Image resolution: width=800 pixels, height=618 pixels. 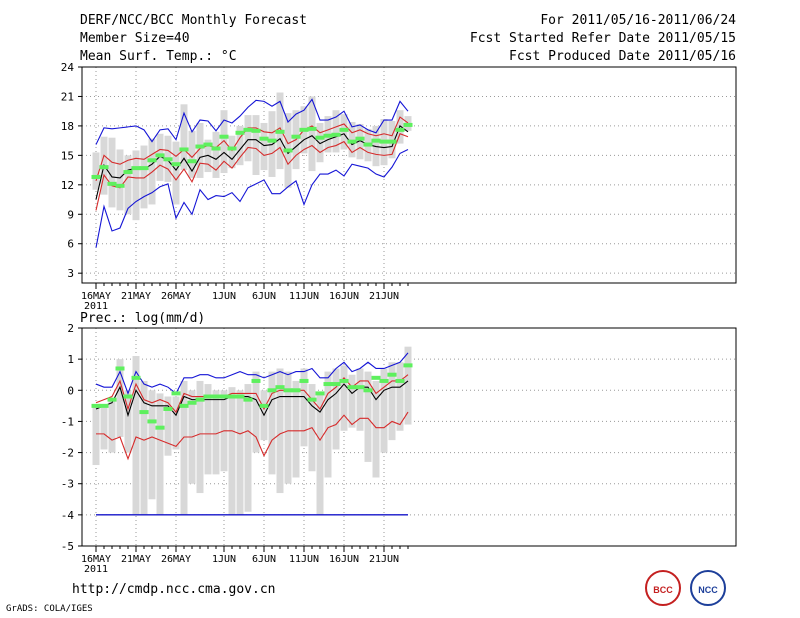 What do you see at coordinates (304, 559) in the screenshot?
I see `x-tick-label: 11JUN` at bounding box center [304, 559].